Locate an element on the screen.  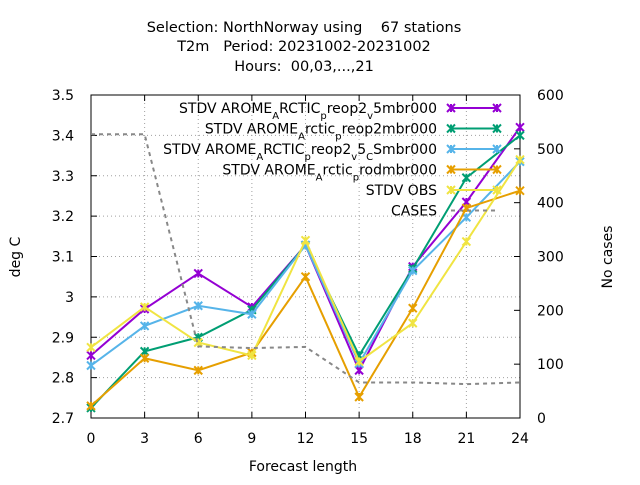
legend-label: STDV AROMEARCTICpreop2v5CSmbr000 is located at coordinates (300, 152).